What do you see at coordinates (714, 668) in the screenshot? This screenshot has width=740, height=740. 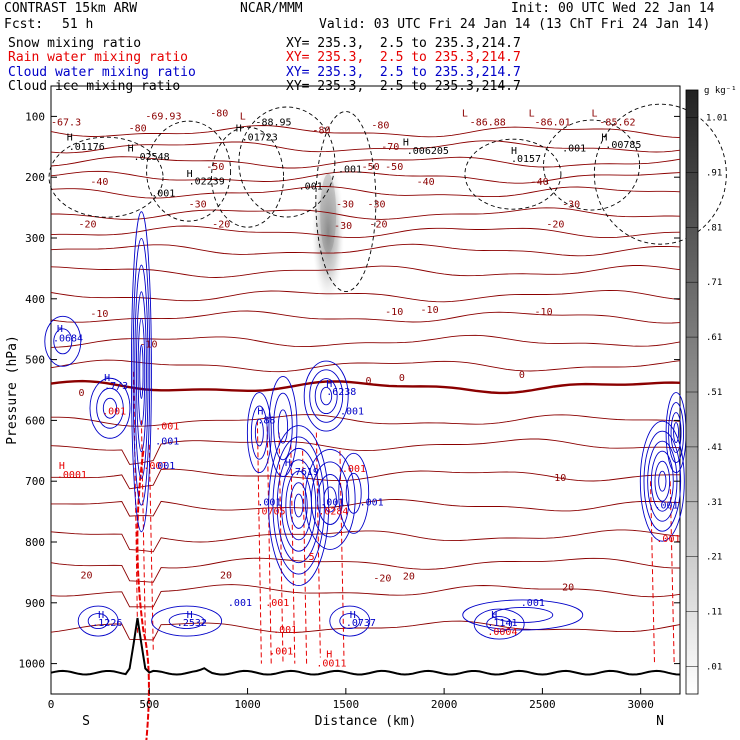 I see `colorbar-label-0: .01` at bounding box center [714, 668].